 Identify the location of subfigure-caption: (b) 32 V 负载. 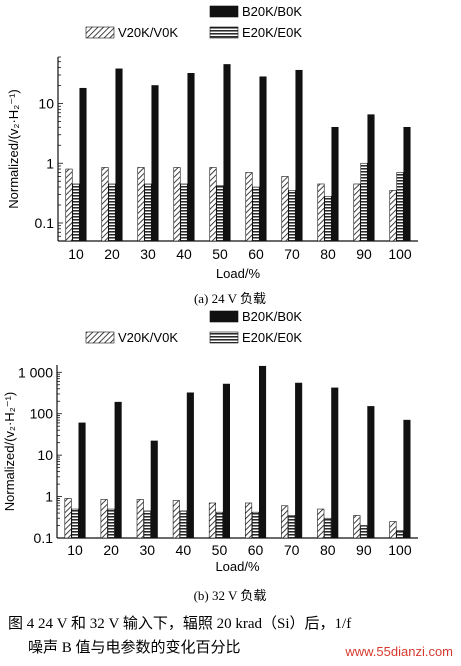
(230, 595).